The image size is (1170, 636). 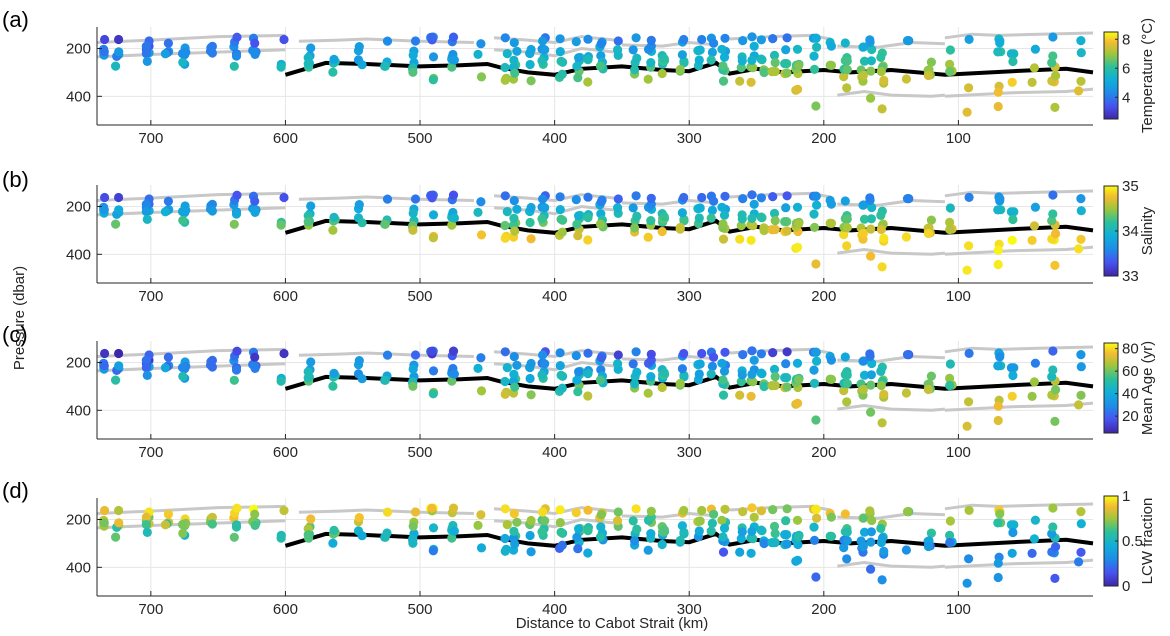 What do you see at coordinates (1130, 416) in the screenshot?
I see `colorbar-tick-label: 20` at bounding box center [1130, 416].